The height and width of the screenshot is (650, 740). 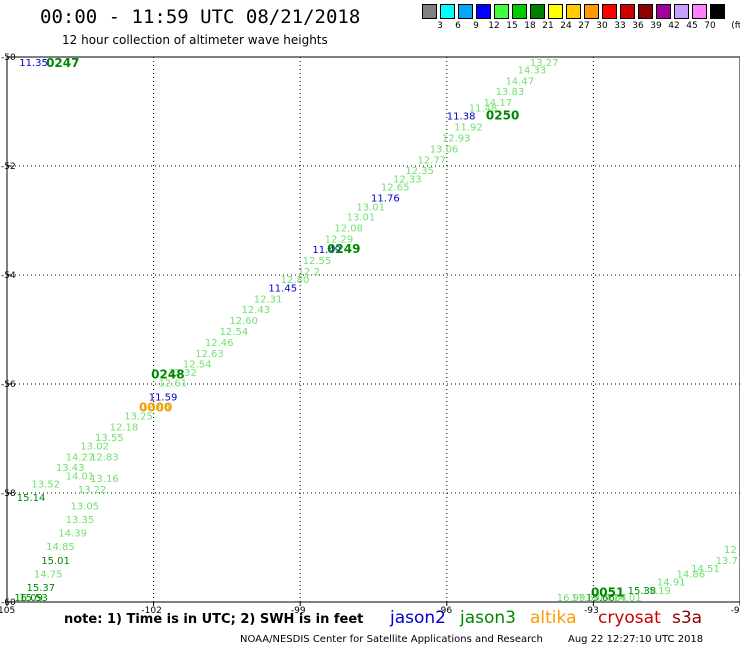 I want to click on swh-value: 12.33, so click(x=407, y=179).